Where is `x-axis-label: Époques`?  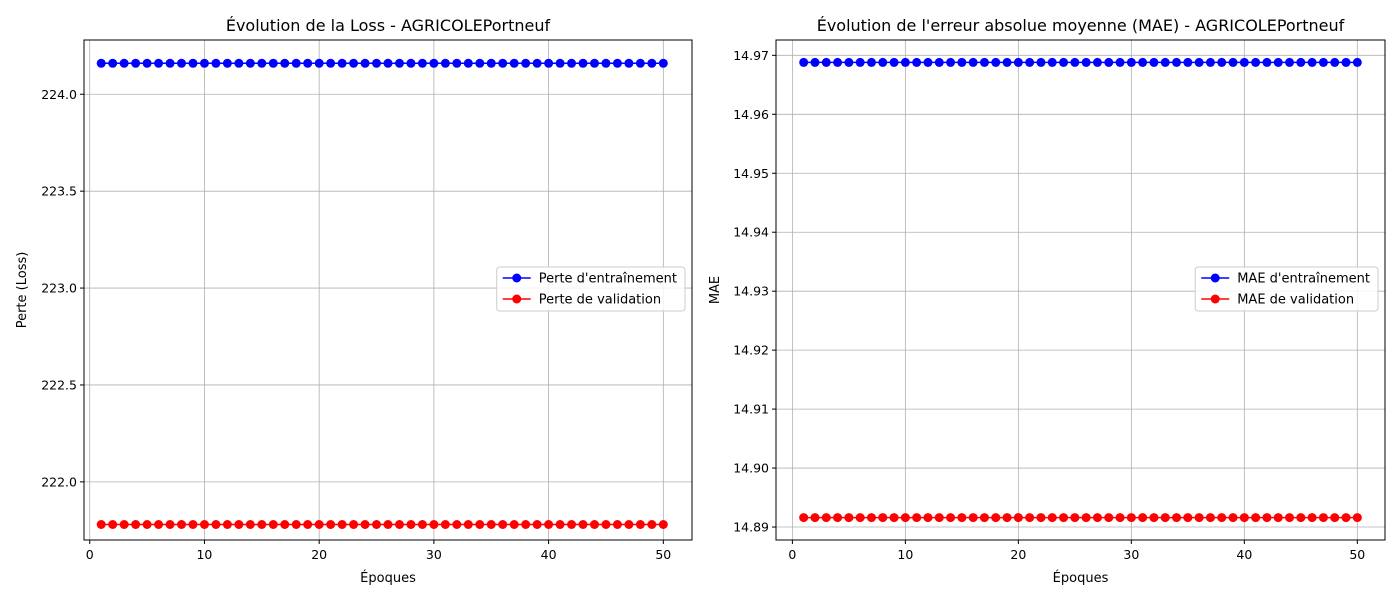
x-axis-label: Époques is located at coordinates (1081, 578).